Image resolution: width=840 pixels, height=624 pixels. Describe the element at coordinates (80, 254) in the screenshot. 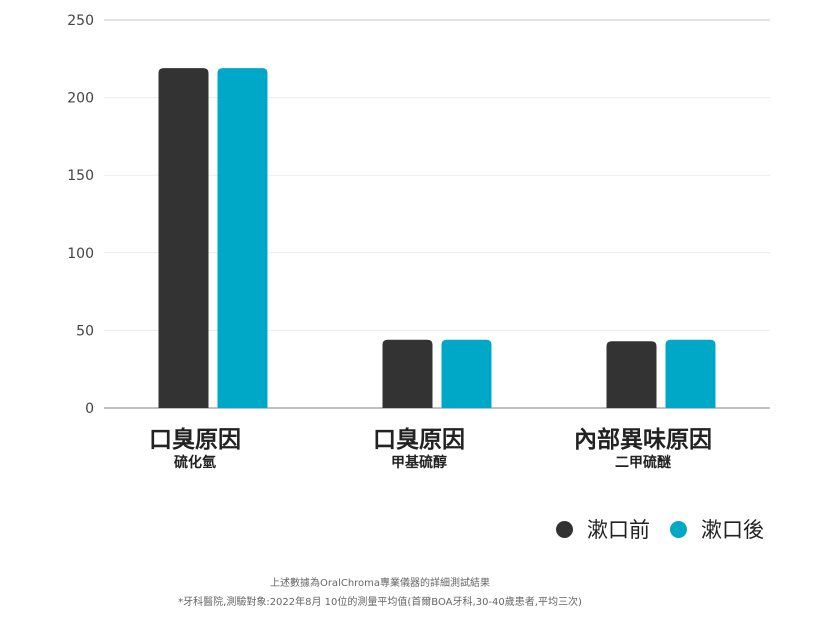

I see `y-tick-label-100: 100` at that location.